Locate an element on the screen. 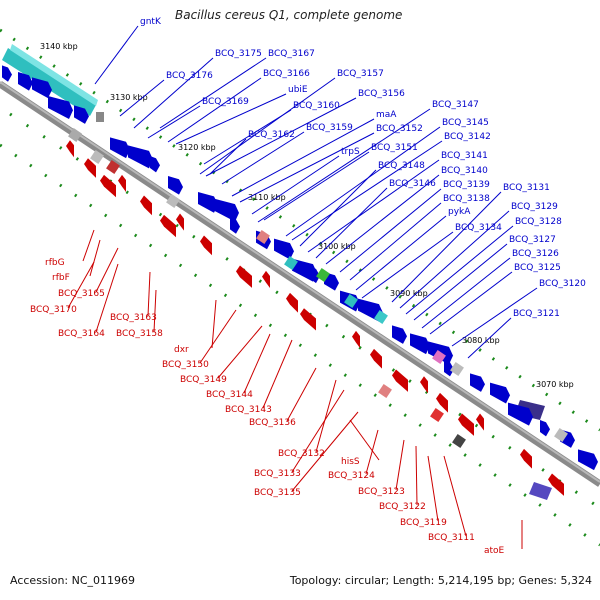 This screenshot has height=600, width=600. reverse-gene-label: rfbG is located at coordinates (55, 263).